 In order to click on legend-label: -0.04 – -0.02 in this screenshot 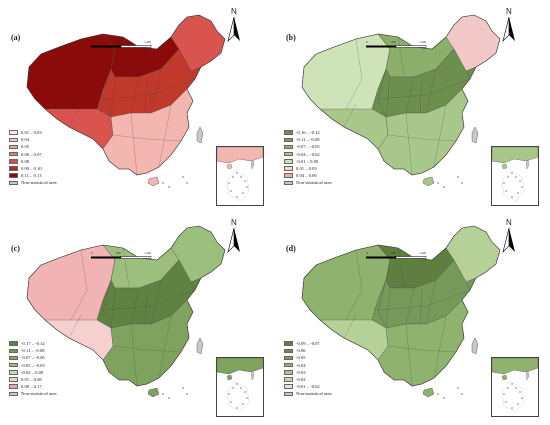, I will do `click(308, 154)`.